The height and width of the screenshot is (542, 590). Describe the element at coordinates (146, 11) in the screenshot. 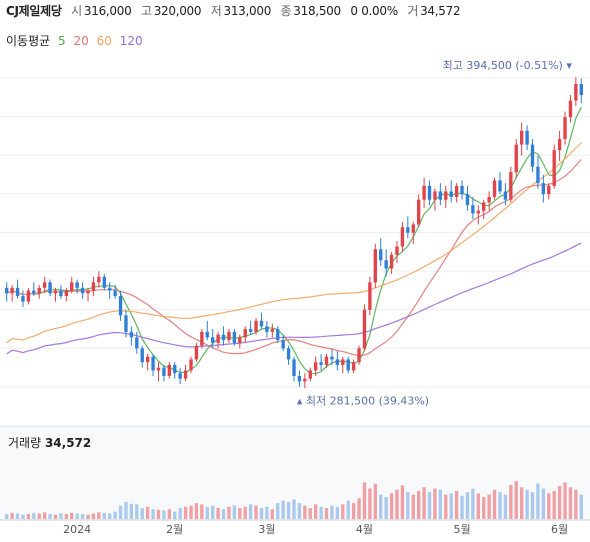

I see `high-label: 고` at that location.